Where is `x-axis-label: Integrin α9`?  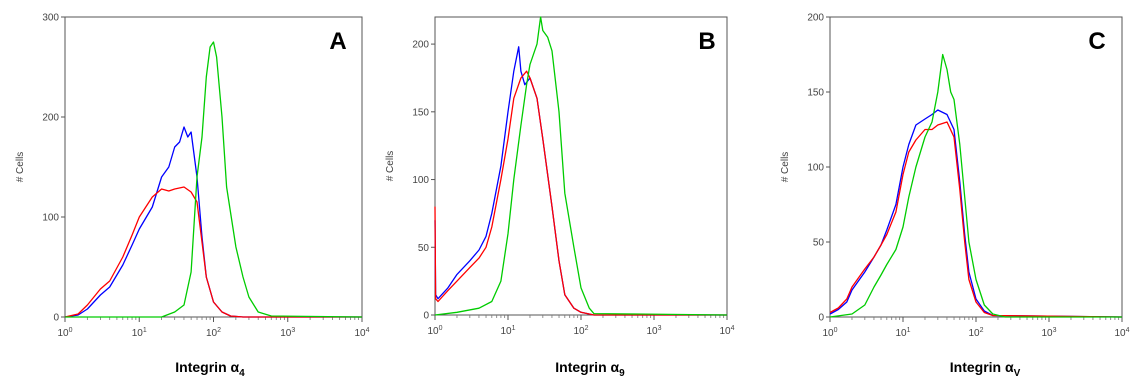
x-axis-label: Integrin α9 is located at coordinates (590, 369).